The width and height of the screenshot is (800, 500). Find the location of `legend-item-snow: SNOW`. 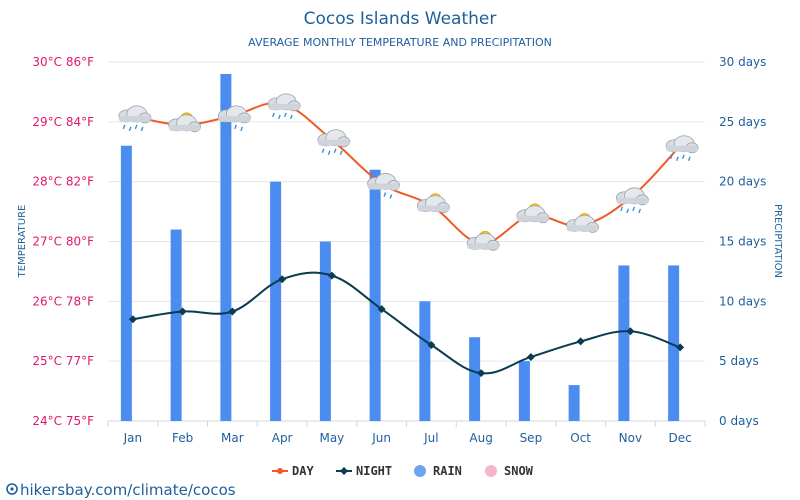

legend-item-snow: SNOW is located at coordinates (509, 471).